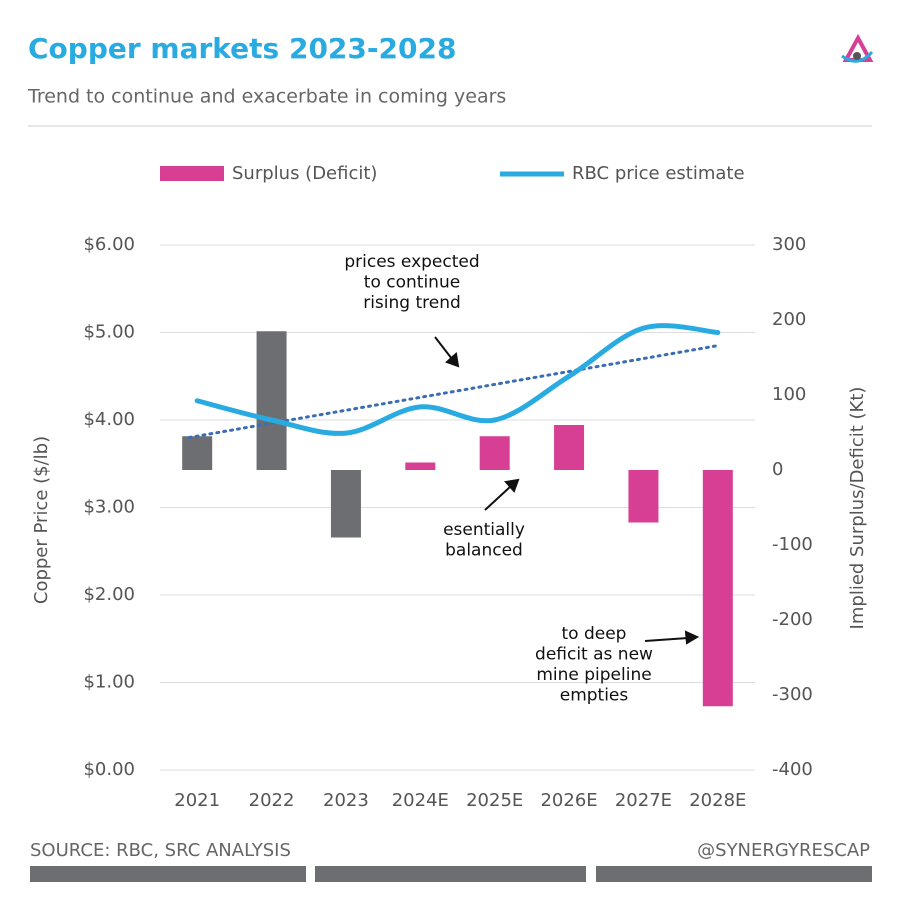 Image resolution: width=900 pixels, height=900 pixels. I want to click on legend-label: Surplus (Deficit), so click(304, 173).